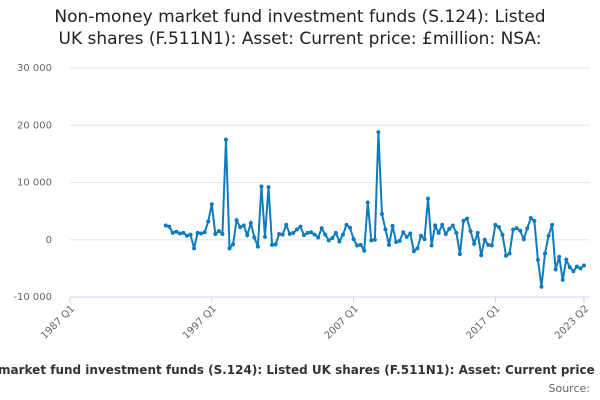 The height and width of the screenshot is (400, 600). Describe the element at coordinates (570, 388) in the screenshot. I see `source: Source:` at that location.